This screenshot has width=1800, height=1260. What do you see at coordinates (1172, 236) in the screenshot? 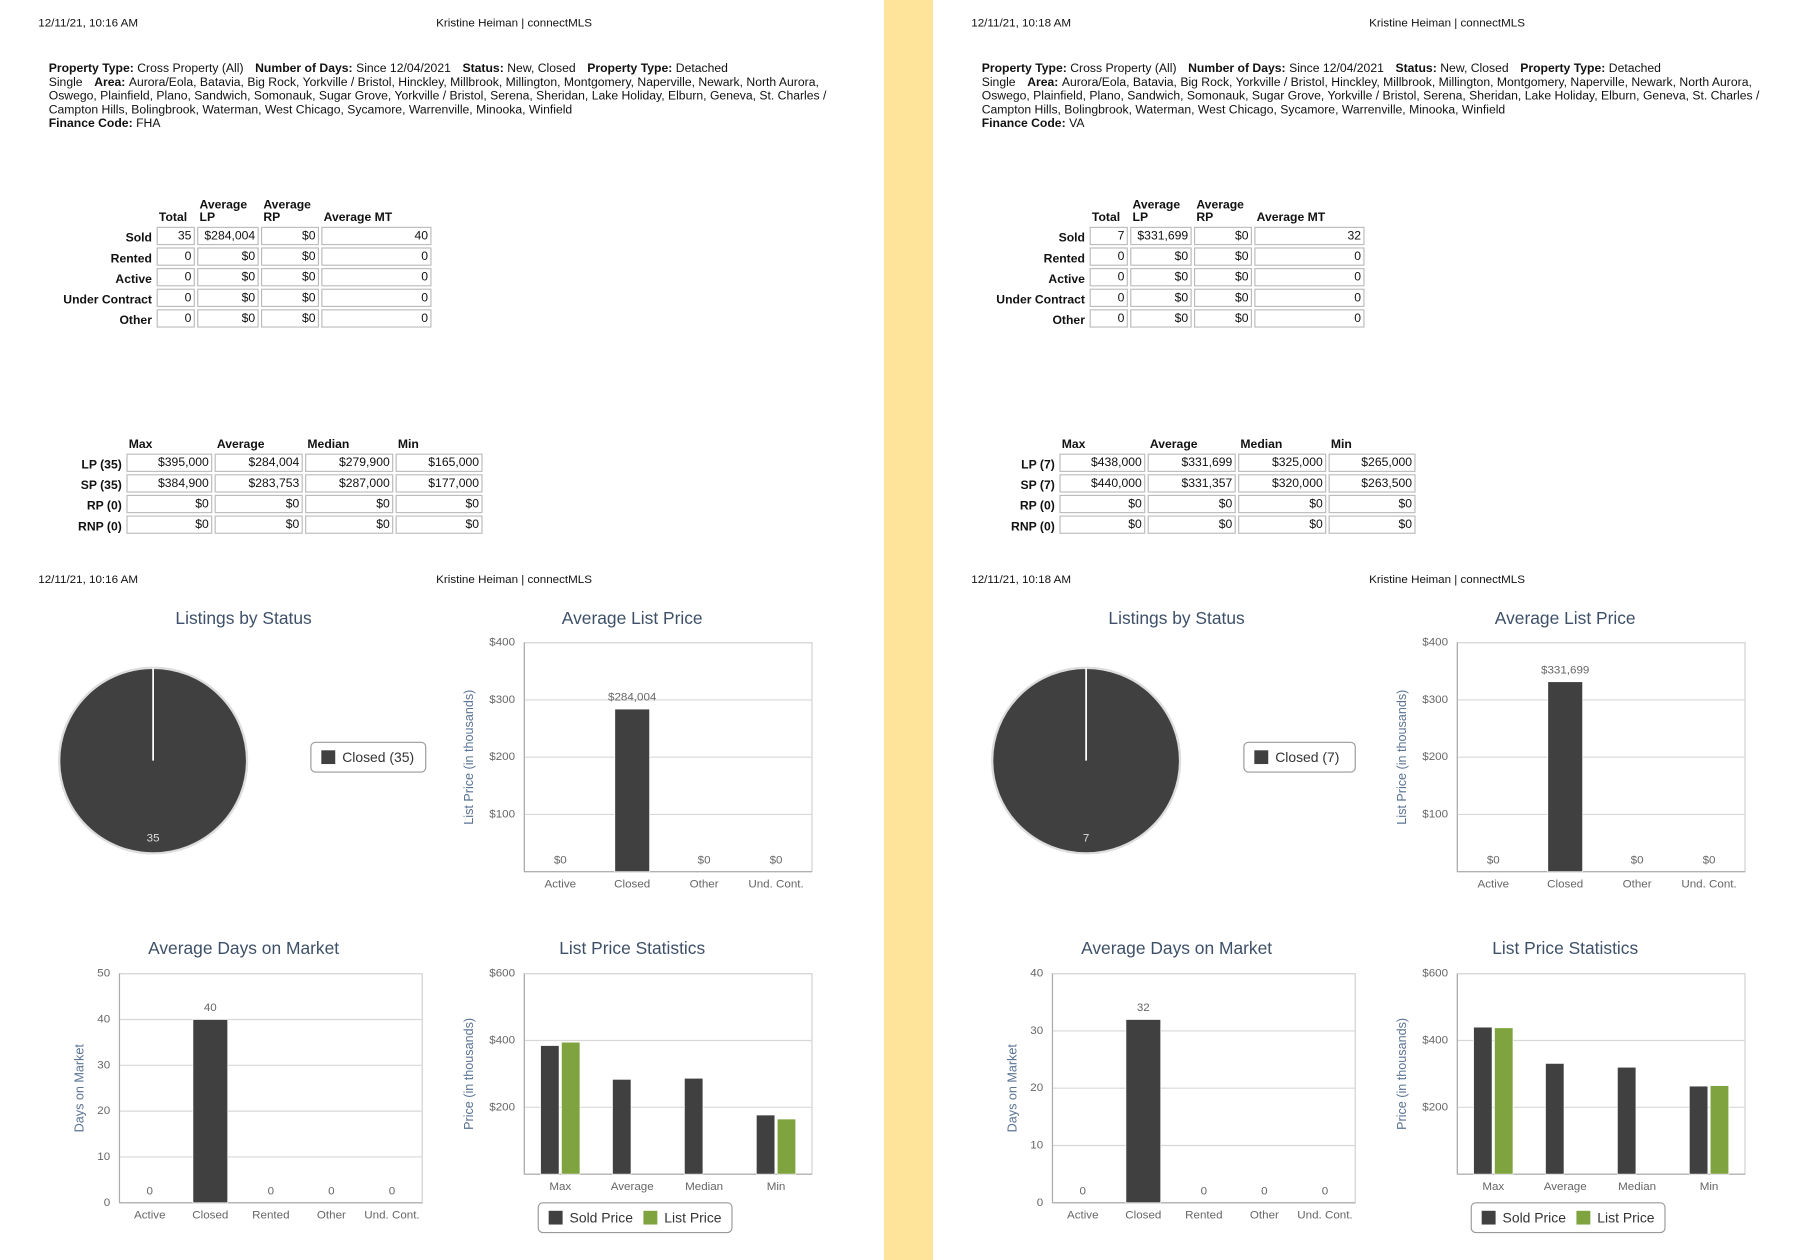
I see `table-row: Sold 7 $331,699 $0 32` at bounding box center [1172, 236].